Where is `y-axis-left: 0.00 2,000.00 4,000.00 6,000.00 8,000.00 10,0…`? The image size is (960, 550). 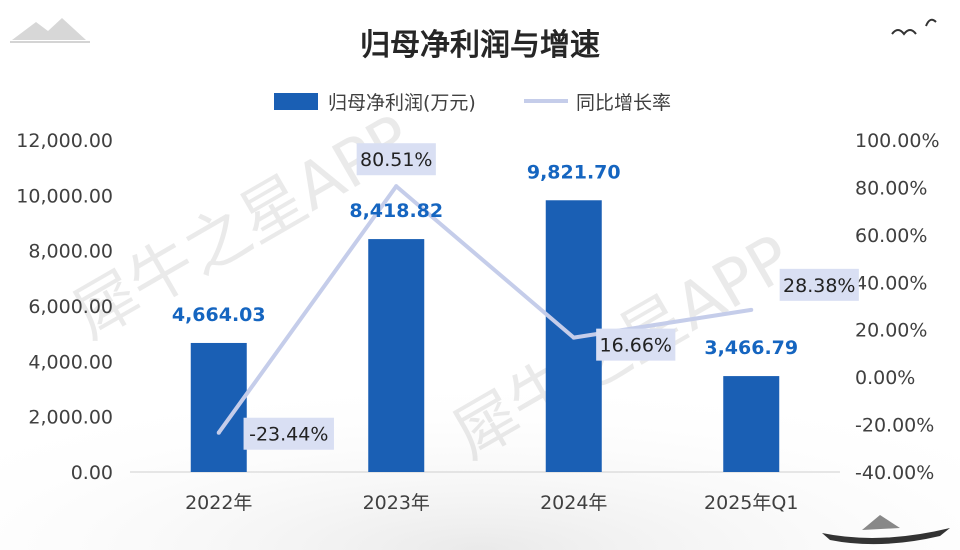
y-axis-left: 0.00 2,000.00 4,000.00 6,000.00 8,000.00 10,0… is located at coordinates (64, 307).